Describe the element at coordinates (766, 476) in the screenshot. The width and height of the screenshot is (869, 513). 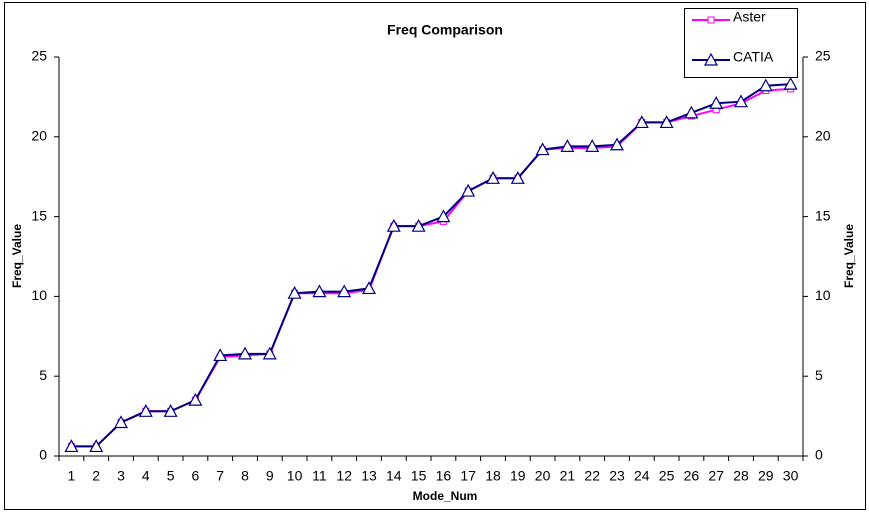
I see `x-tick-label: 29` at that location.